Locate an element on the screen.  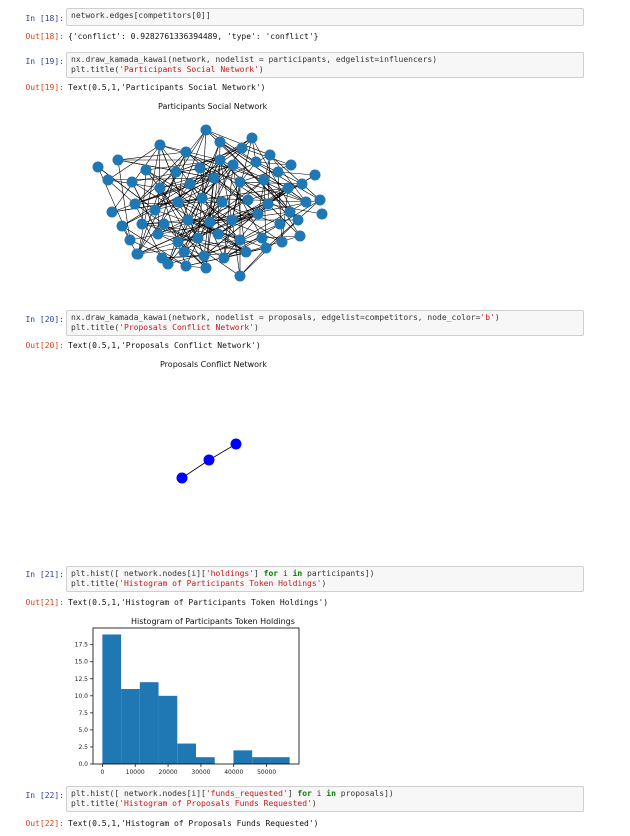
network-nodes is located at coordinates (210, 203).